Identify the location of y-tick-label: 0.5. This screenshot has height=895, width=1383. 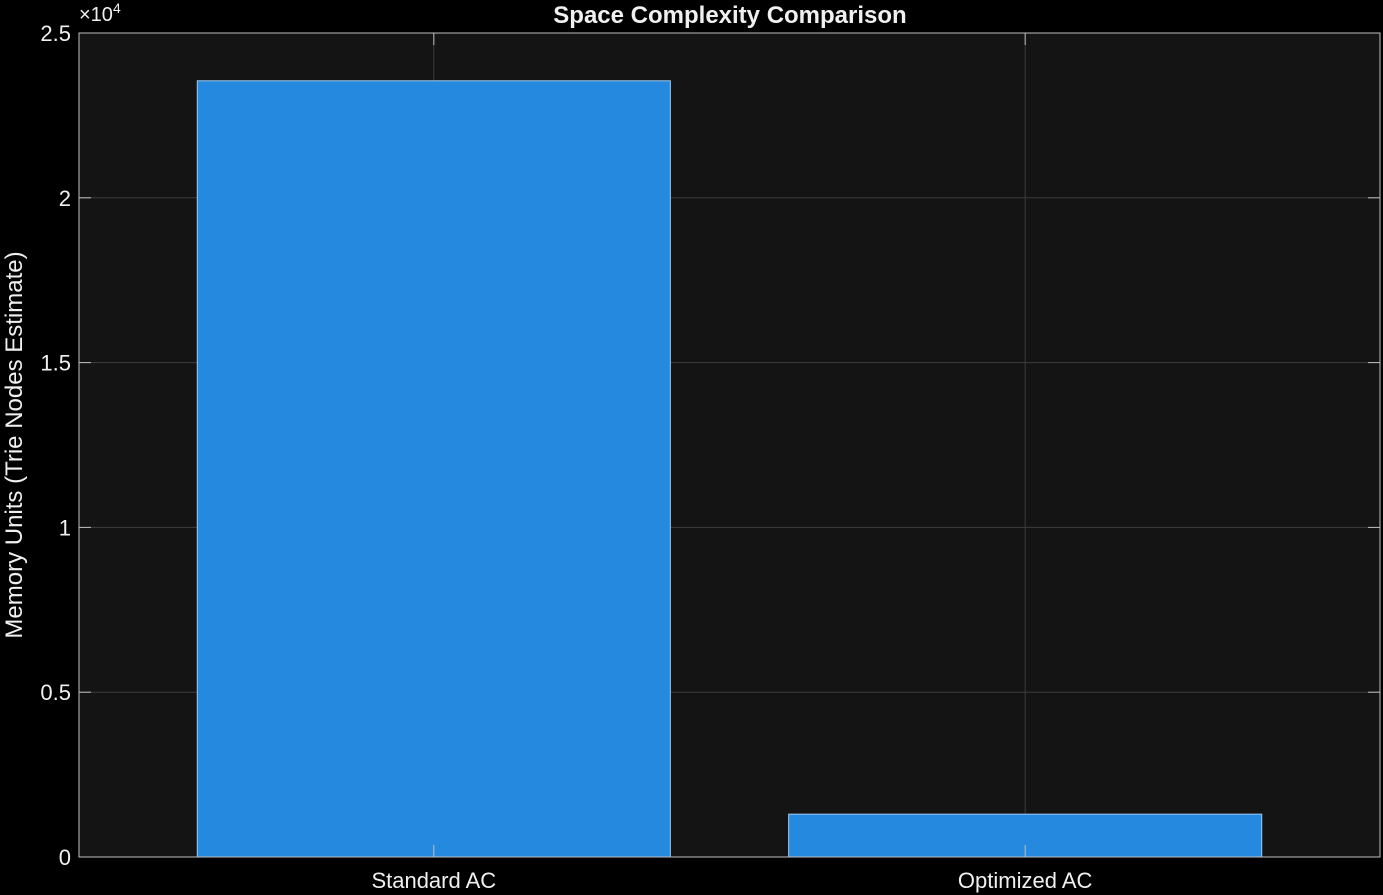
(55, 692).